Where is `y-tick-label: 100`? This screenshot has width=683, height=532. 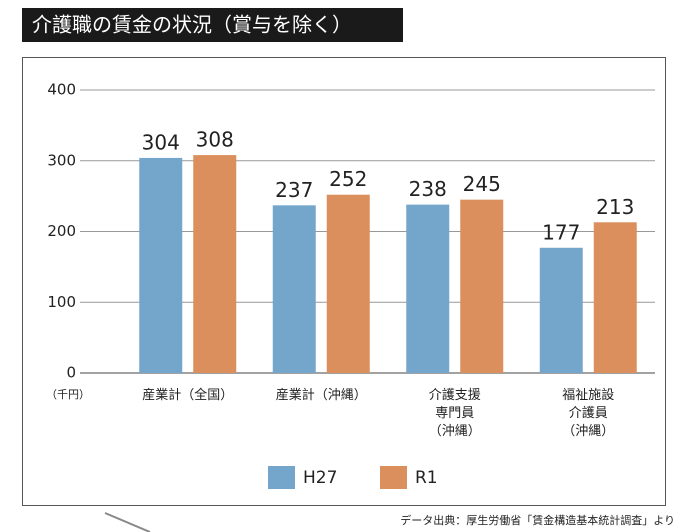
y-tick-label: 100 is located at coordinates (61, 302).